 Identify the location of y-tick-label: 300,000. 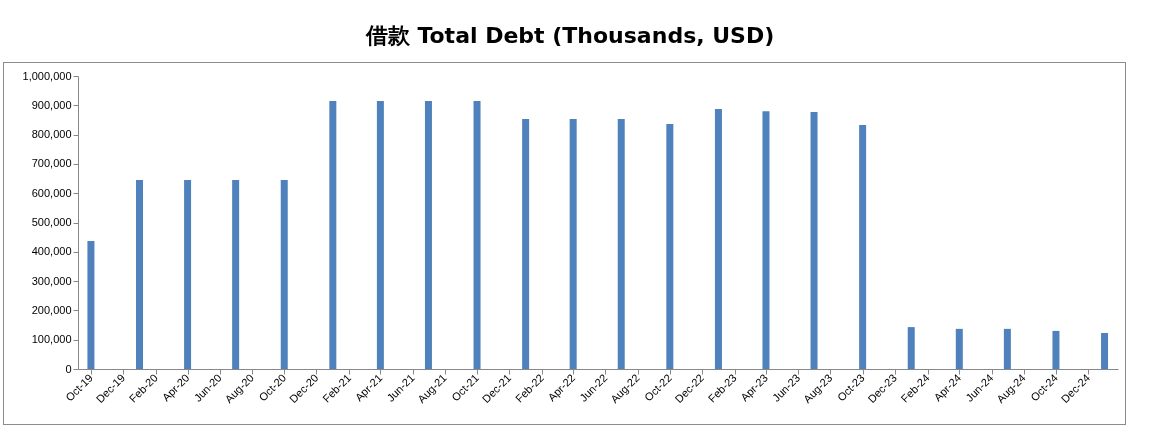
(51, 280).